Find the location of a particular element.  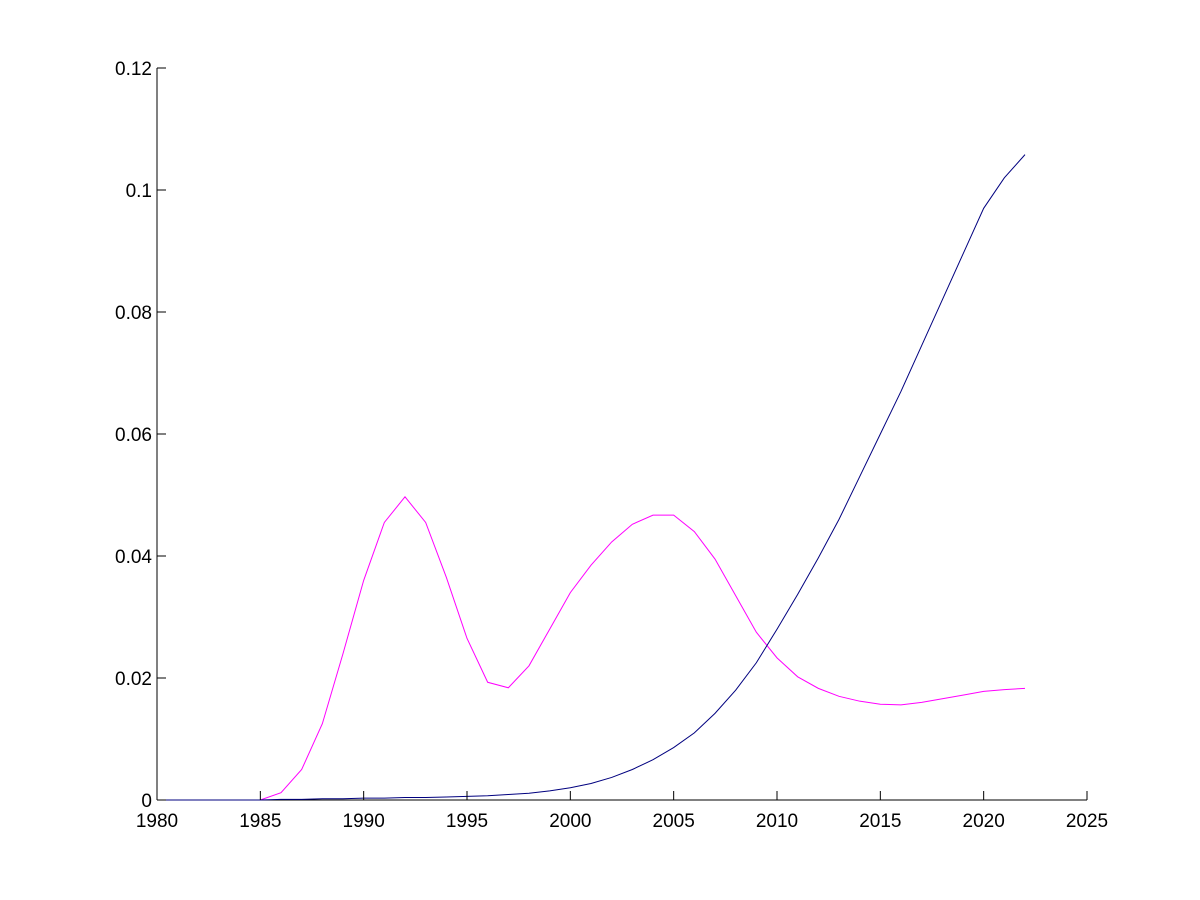

x-tick-label: 1990 is located at coordinates (364, 821).